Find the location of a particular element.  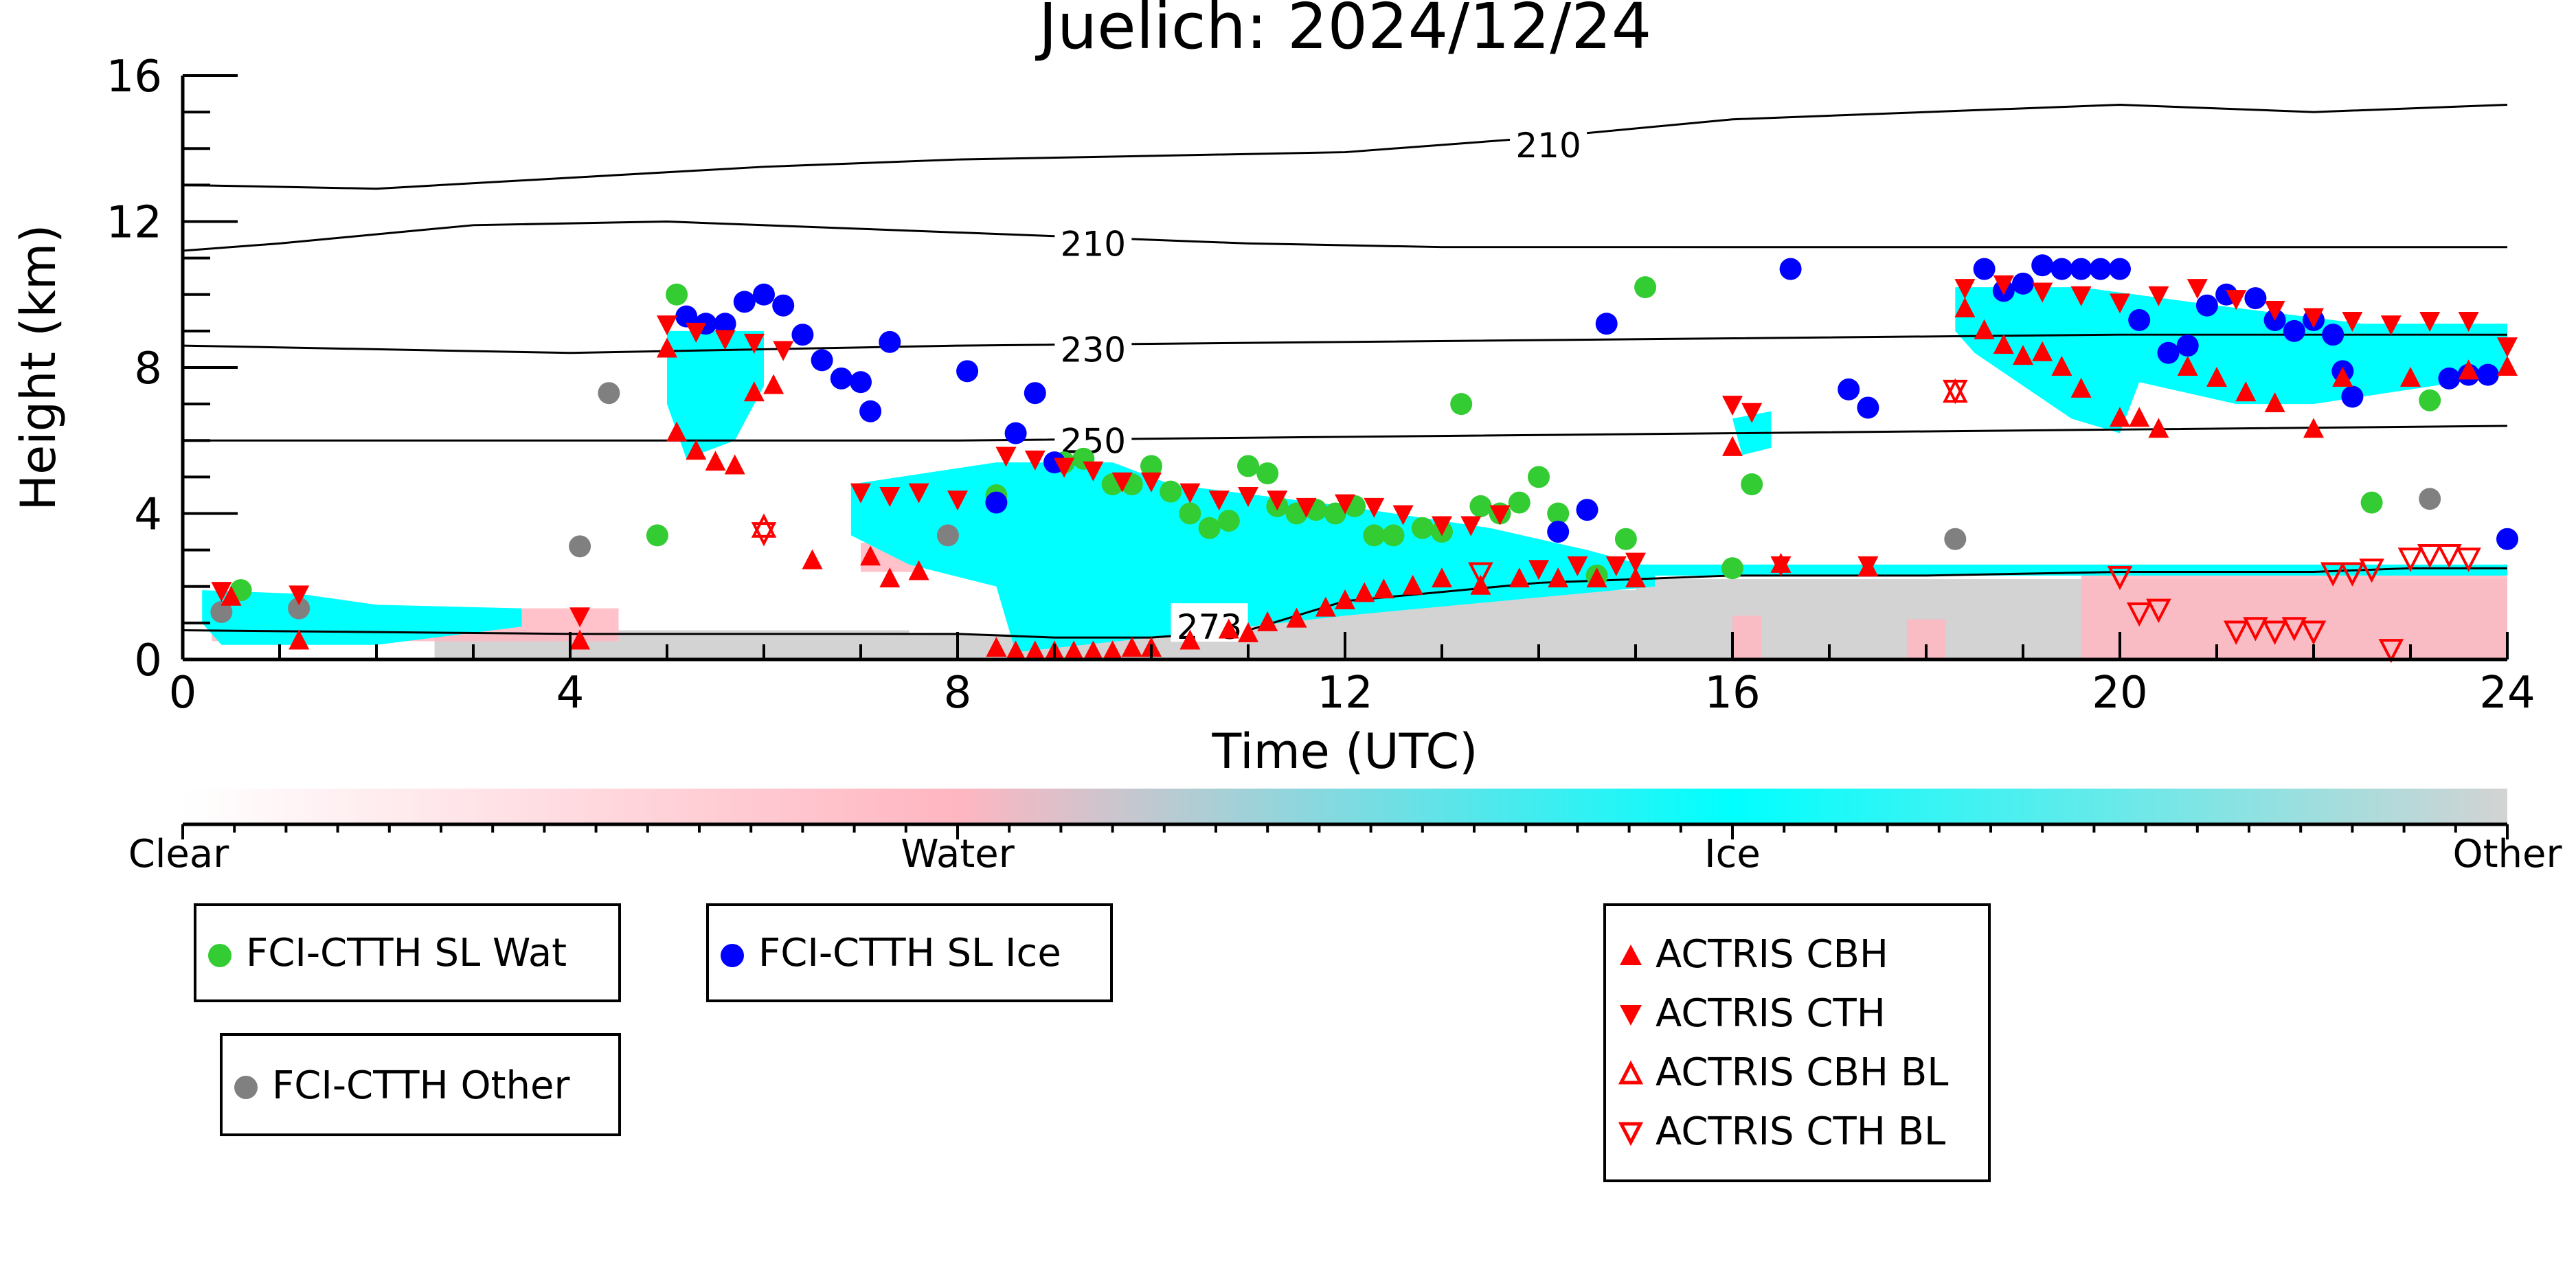

series-actris-cth-bl is located at coordinates (1616, 521).